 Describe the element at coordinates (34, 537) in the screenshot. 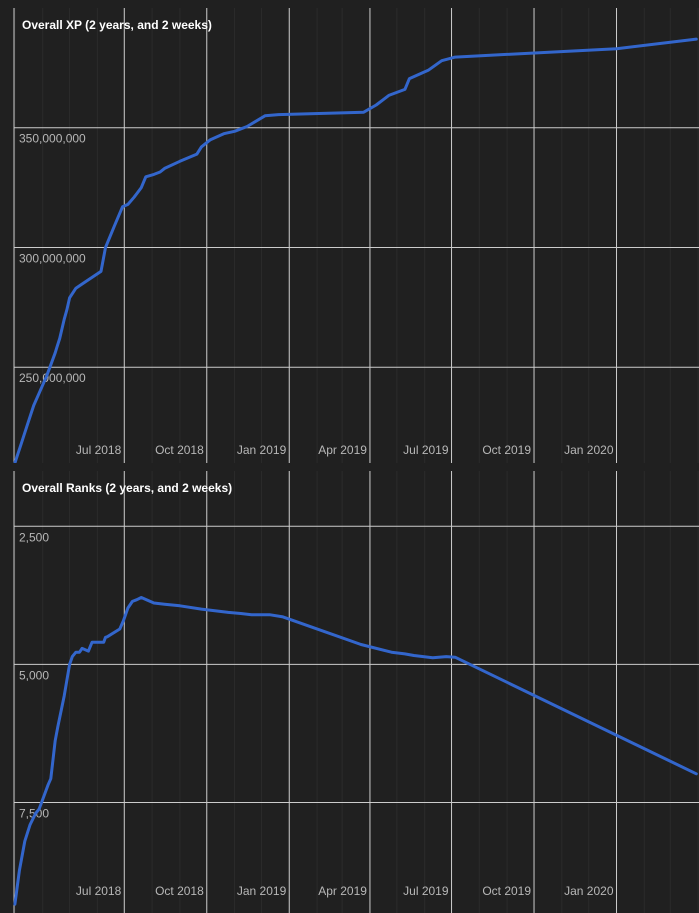

I see `y-tick-label: 2,500` at that location.